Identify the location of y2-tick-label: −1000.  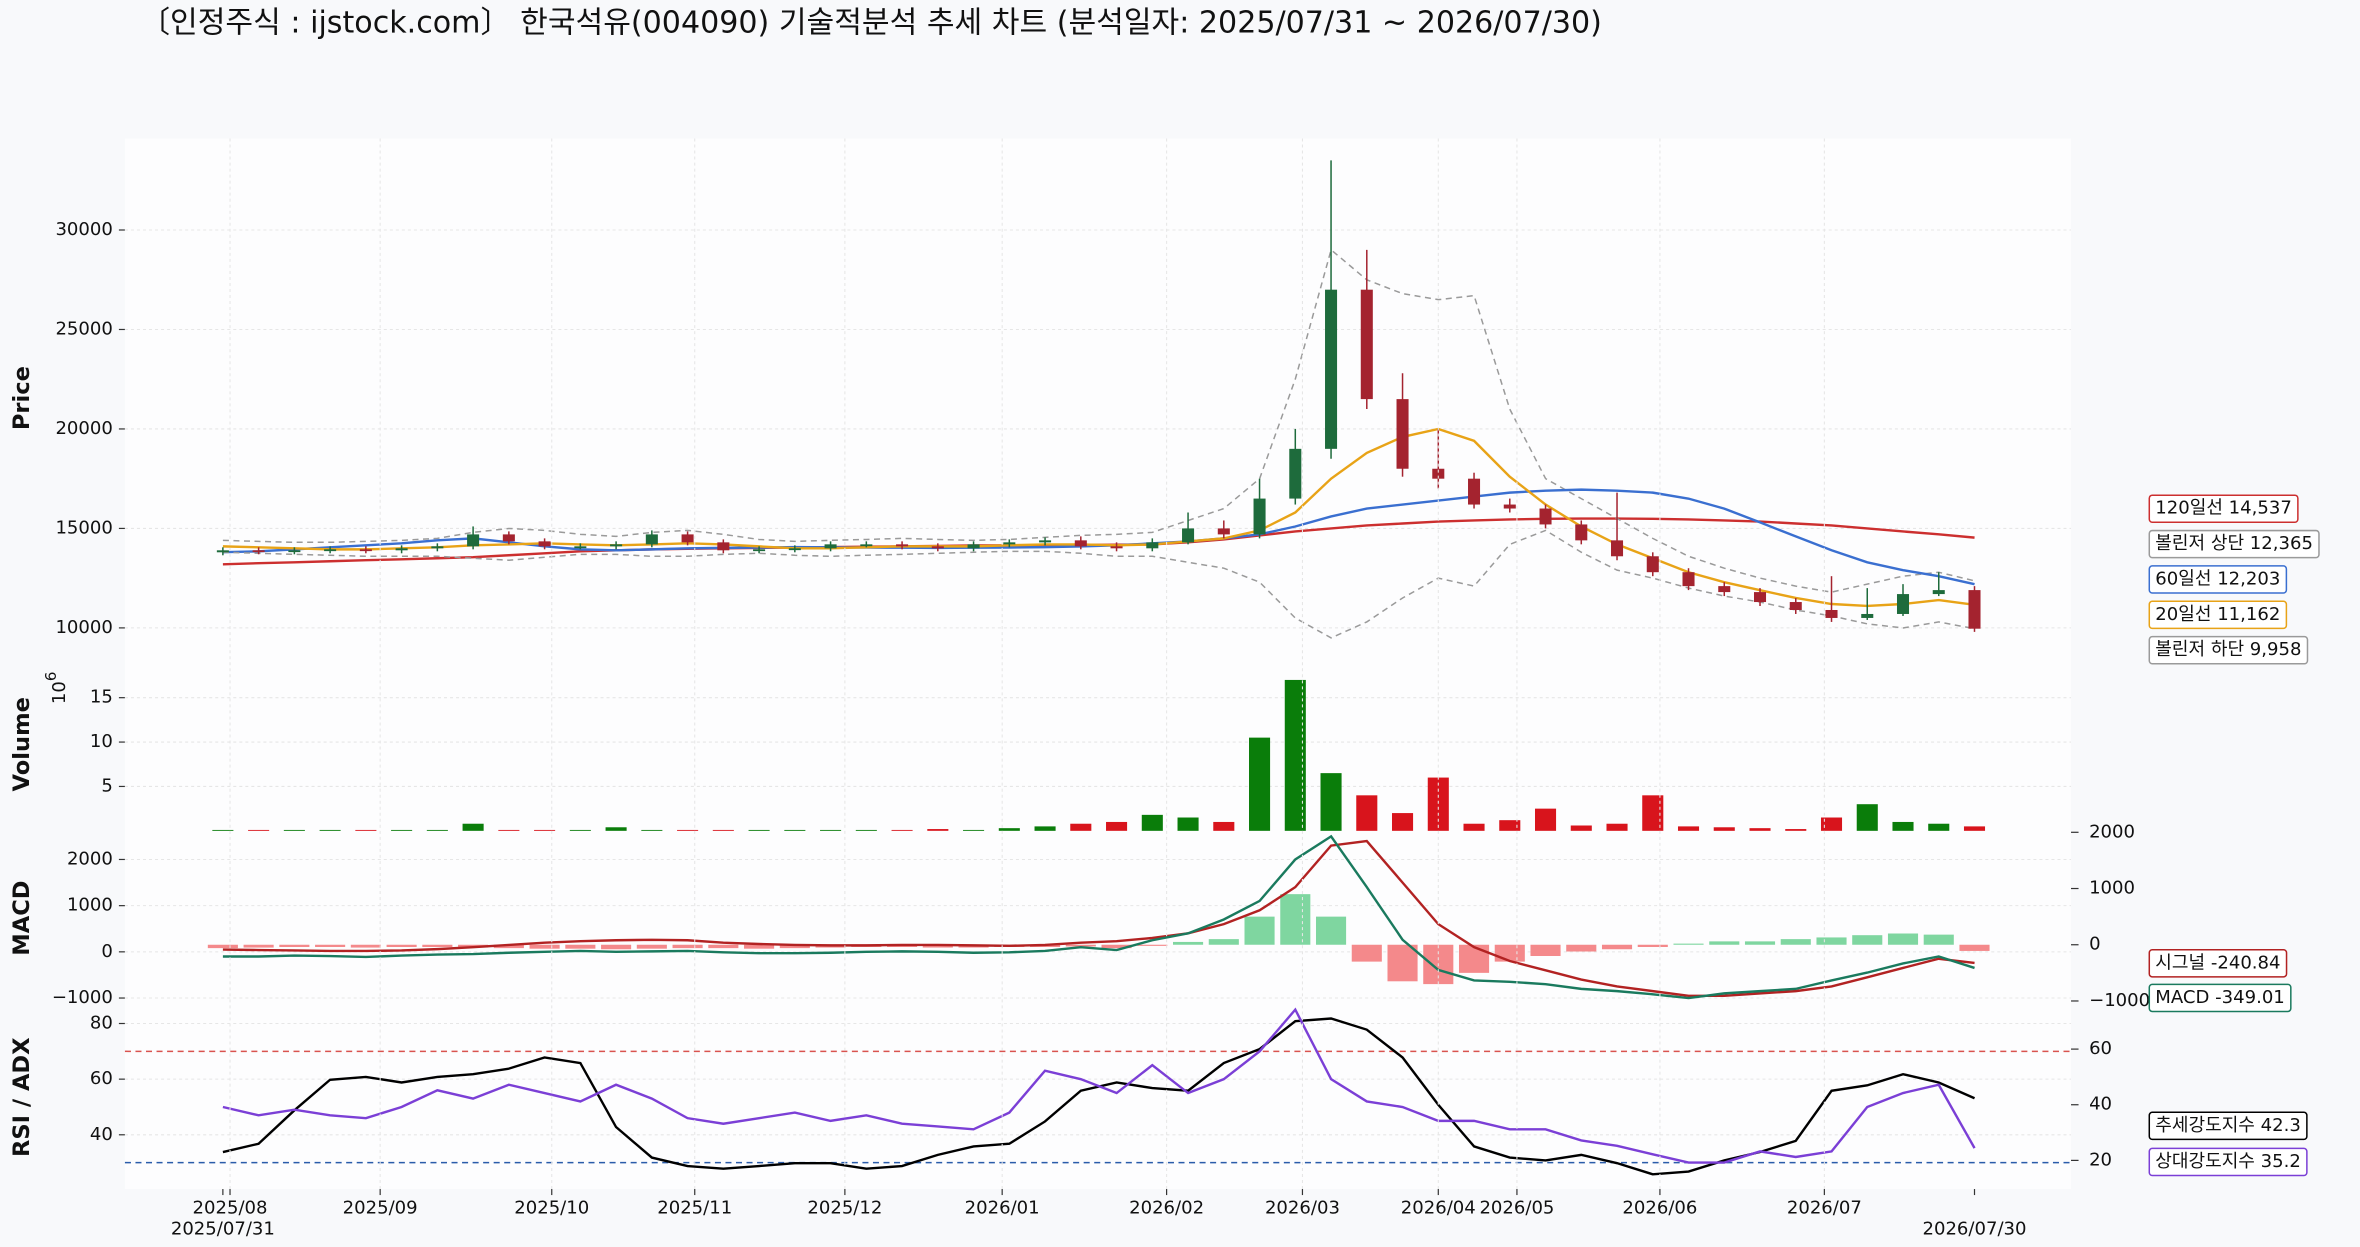
(2119, 1000).